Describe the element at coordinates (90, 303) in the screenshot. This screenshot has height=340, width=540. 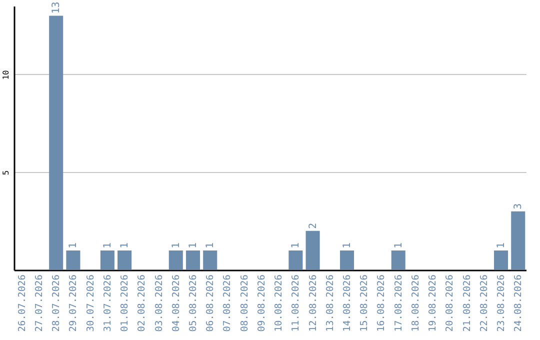
I see `x-tick-label: 30.07.2026` at that location.